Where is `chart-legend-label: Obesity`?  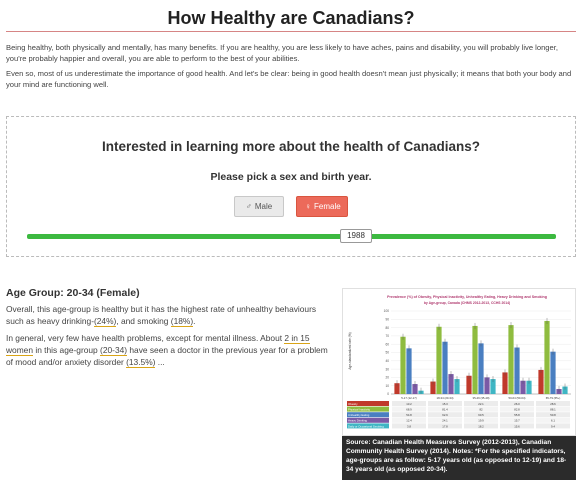
chart-legend-label: Obesity is located at coordinates (353, 404).